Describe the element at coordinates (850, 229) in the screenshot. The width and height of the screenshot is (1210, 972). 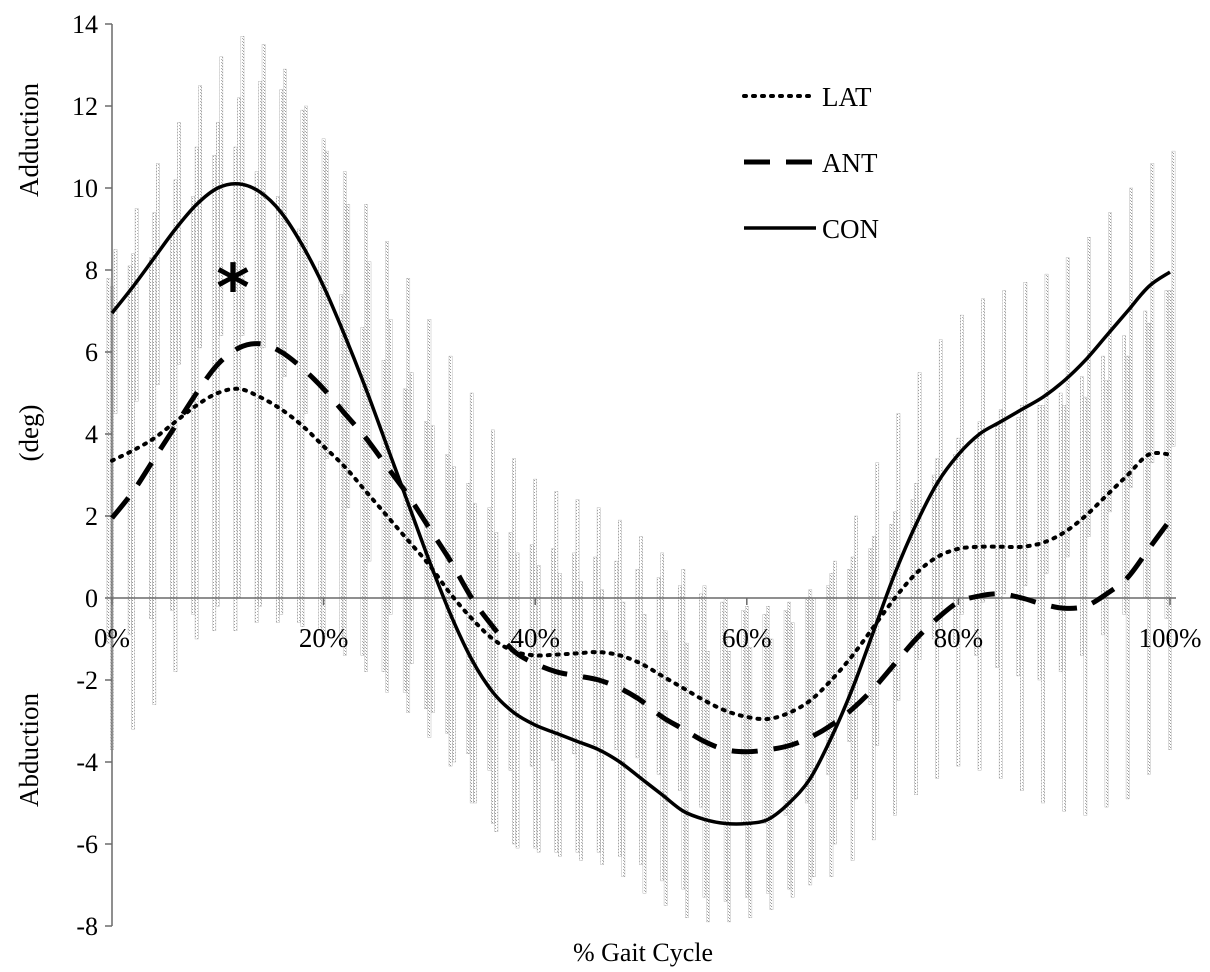
I see `legend-label-con: CON` at that location.